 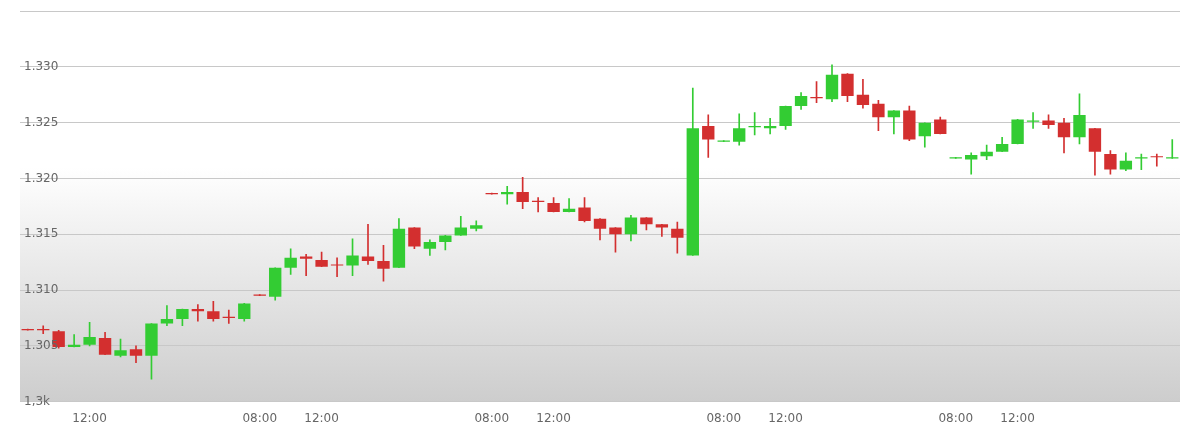 I want to click on y-tick-label: 1,3k, so click(x=37, y=400).